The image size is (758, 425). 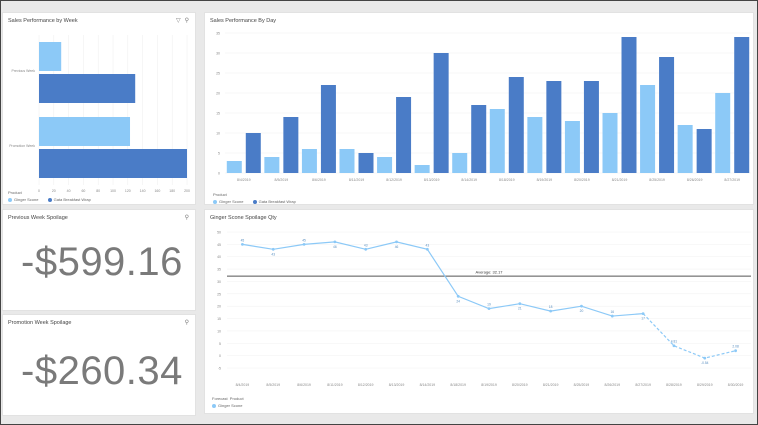 I want to click on y-tick-label: 40, so click(x=219, y=257).